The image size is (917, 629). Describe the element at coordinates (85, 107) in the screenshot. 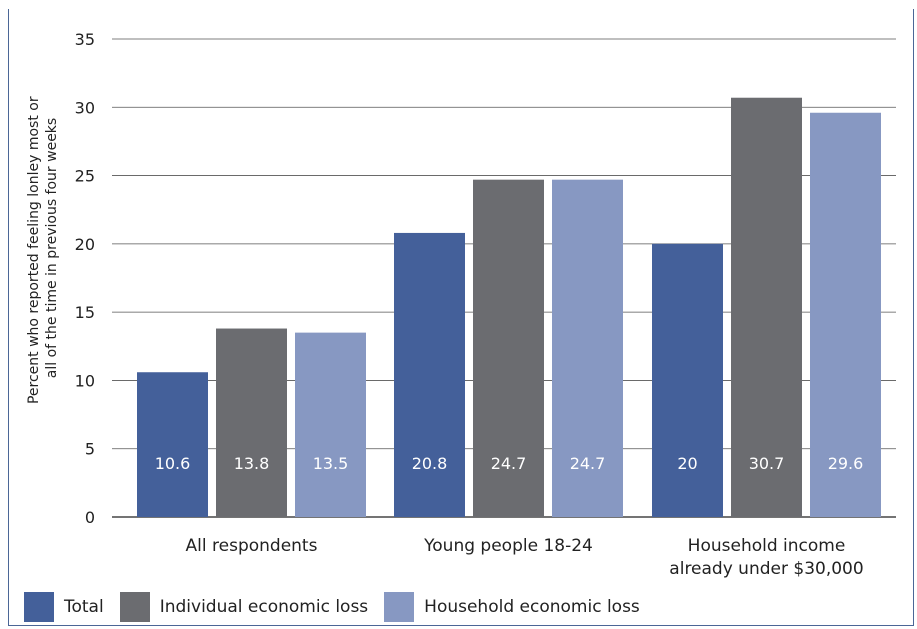

I see `y-tick-label: 30` at that location.